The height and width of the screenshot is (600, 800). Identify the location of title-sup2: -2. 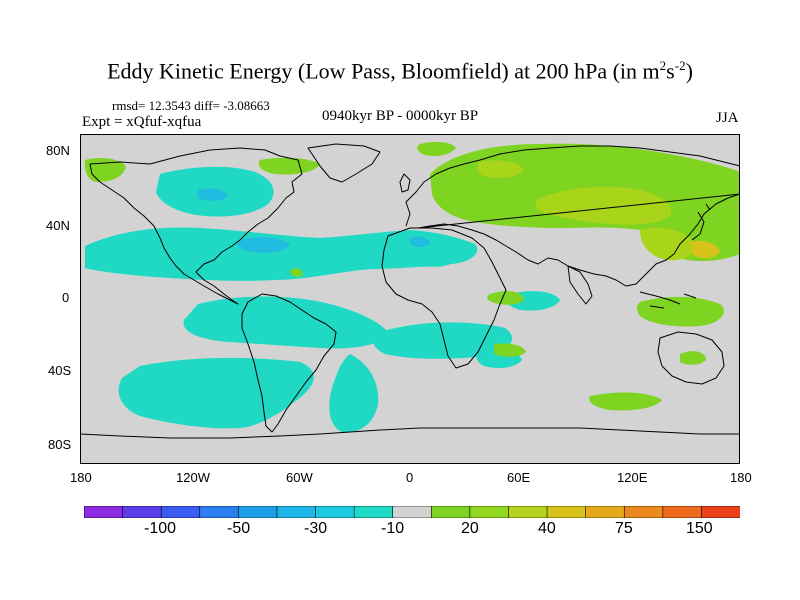
(680, 65).